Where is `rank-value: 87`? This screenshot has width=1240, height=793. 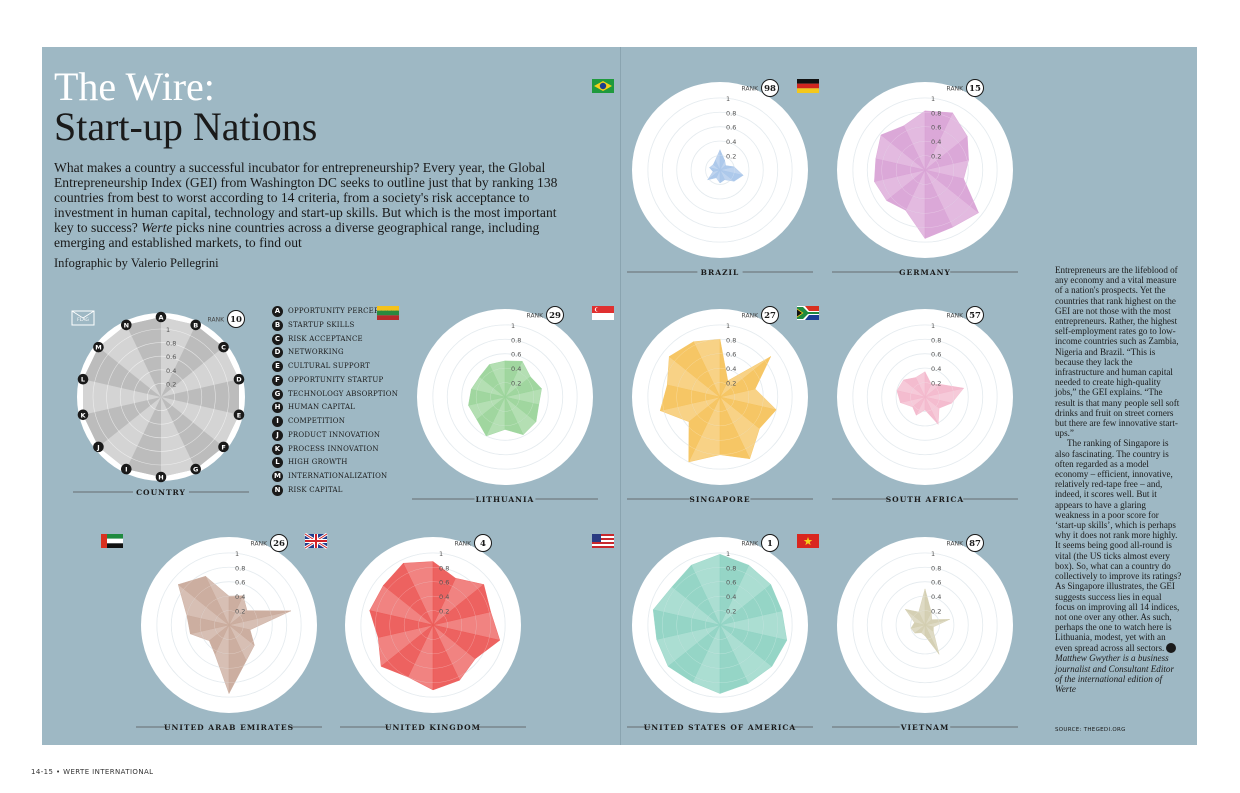
rank-value: 87 is located at coordinates (975, 544).